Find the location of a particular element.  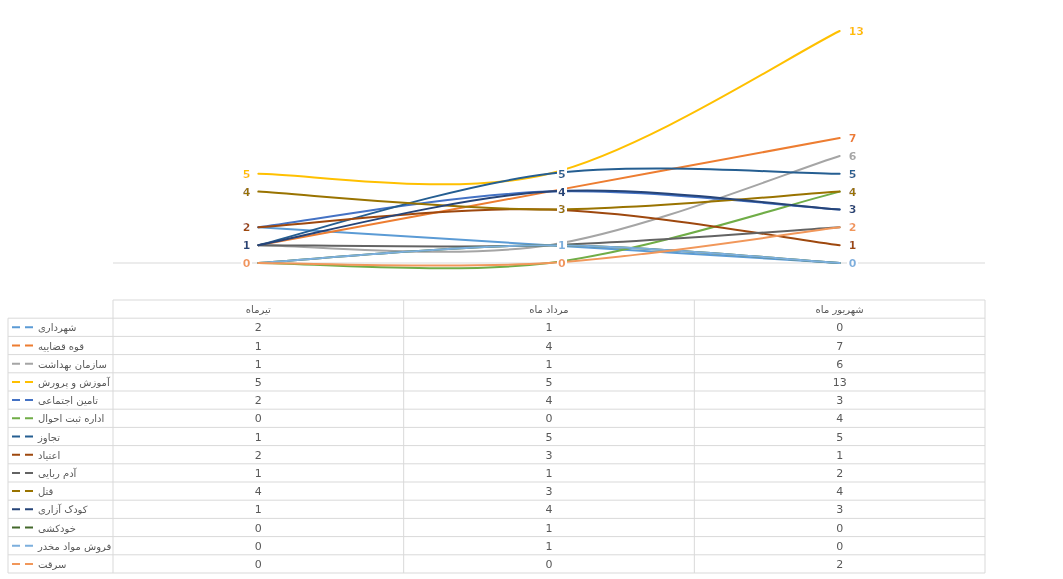

data-label: 6 is located at coordinates (840, 364).